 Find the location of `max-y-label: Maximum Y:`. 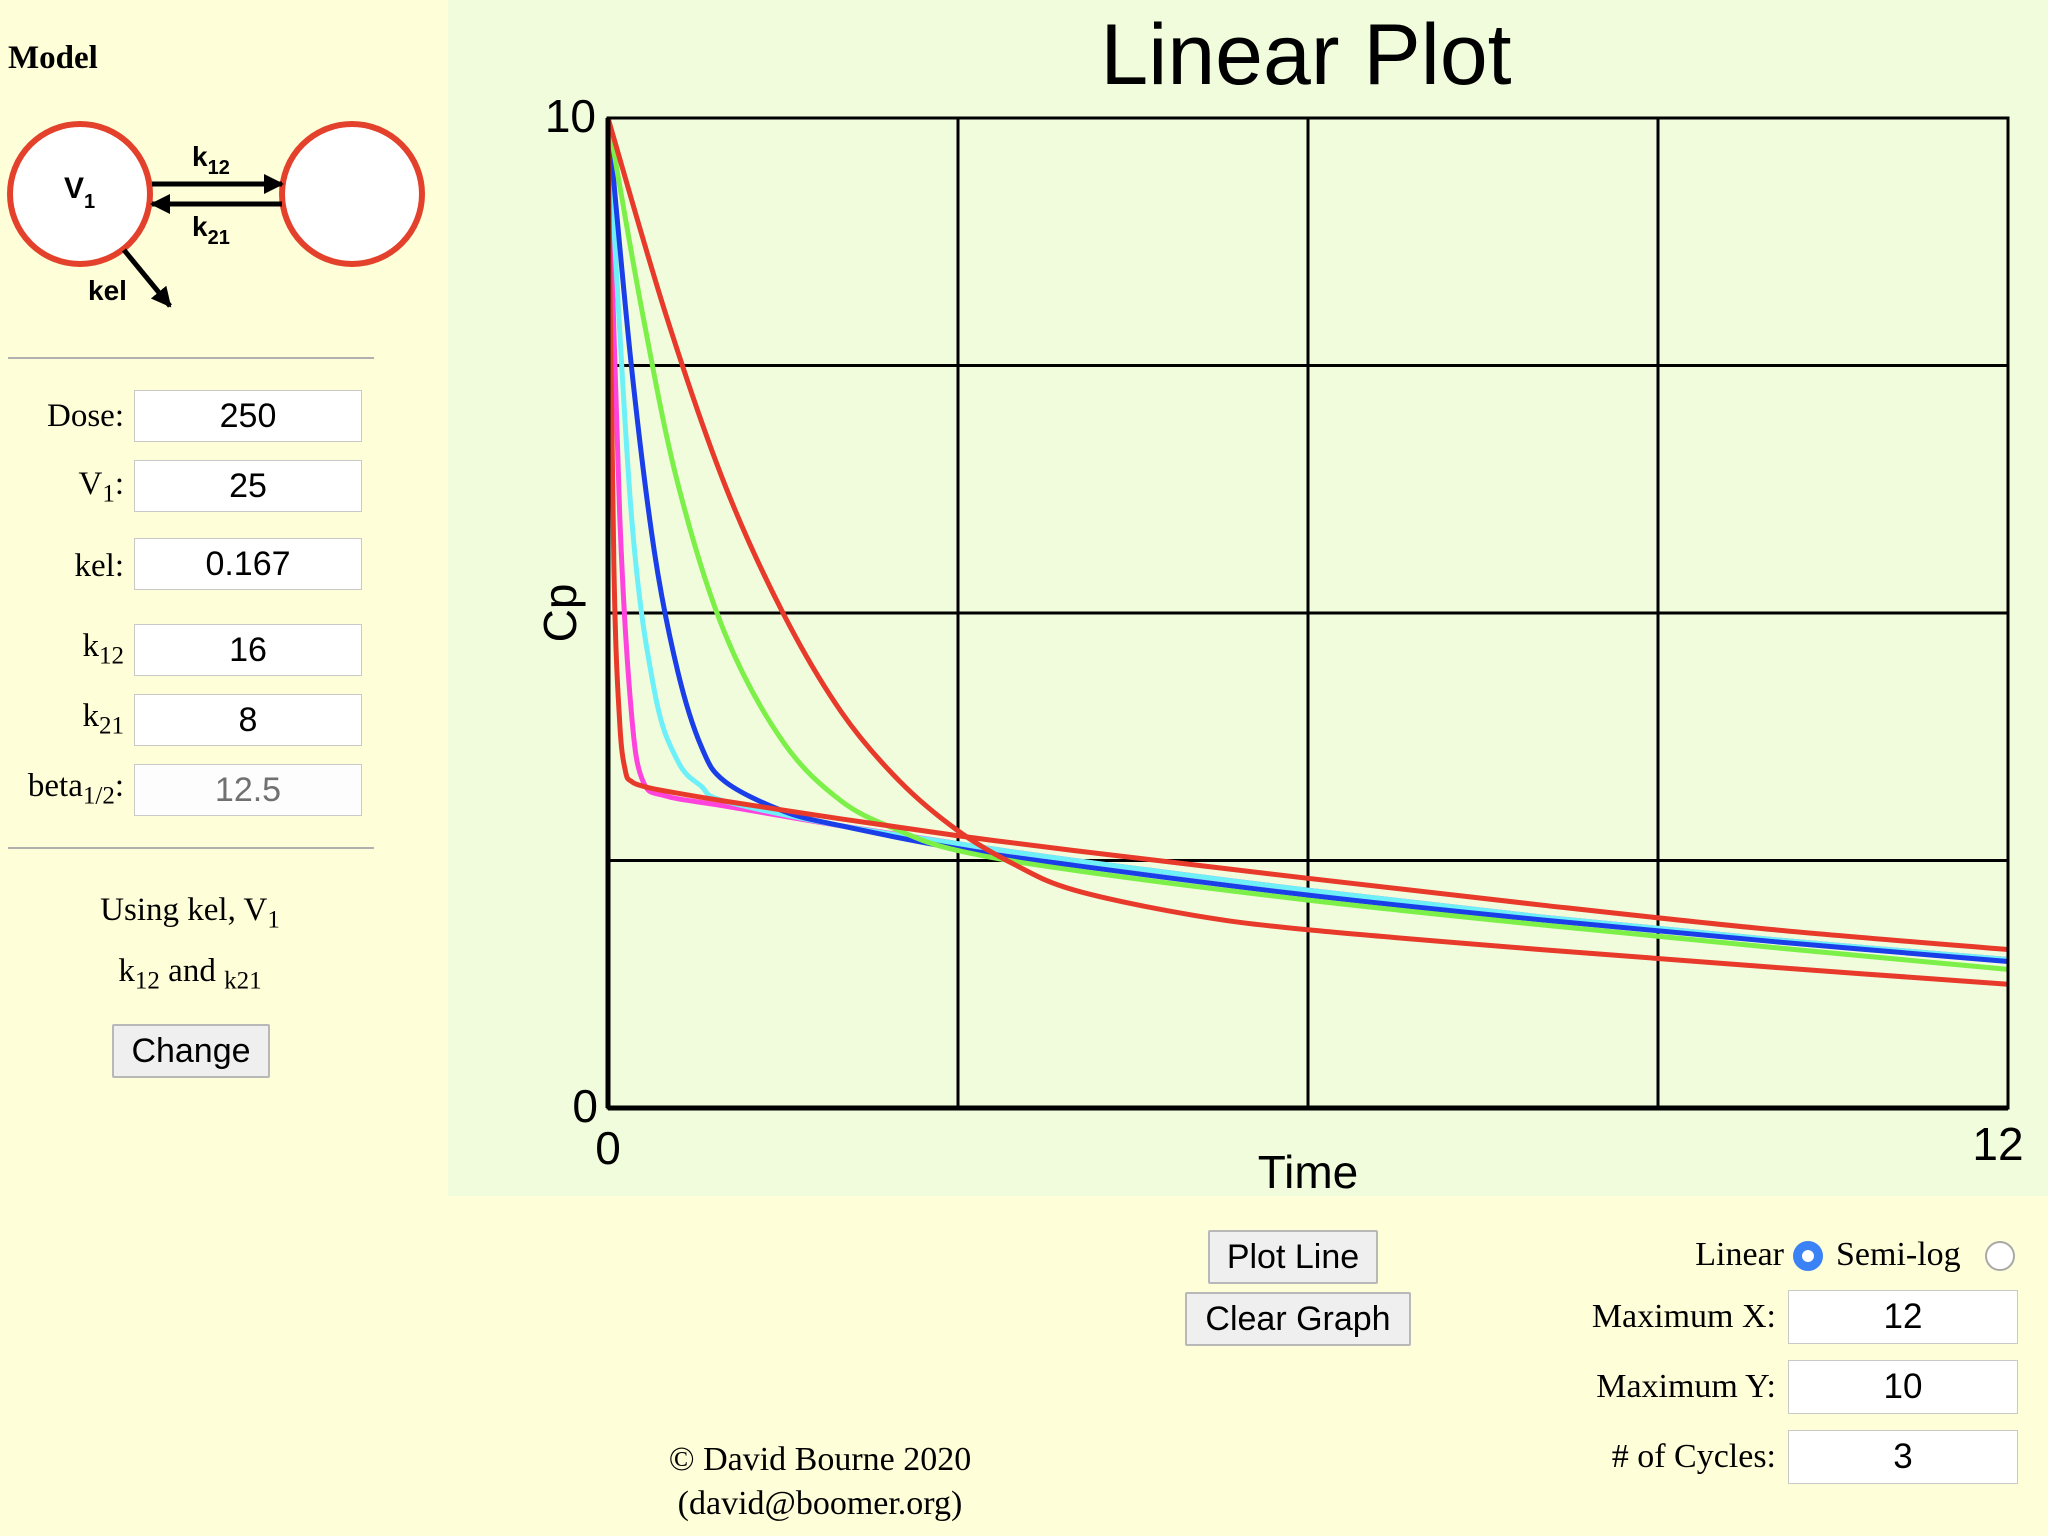

max-y-label: Maximum Y: is located at coordinates (1686, 1386).